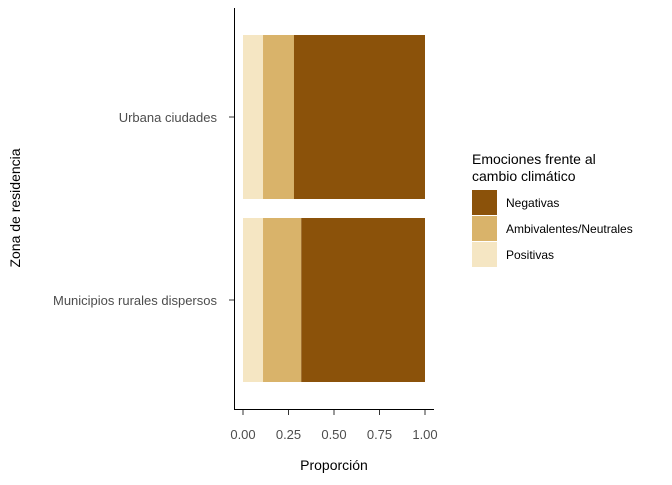  I want to click on bar-urbana-ciudades-positivas, so click(253, 117).